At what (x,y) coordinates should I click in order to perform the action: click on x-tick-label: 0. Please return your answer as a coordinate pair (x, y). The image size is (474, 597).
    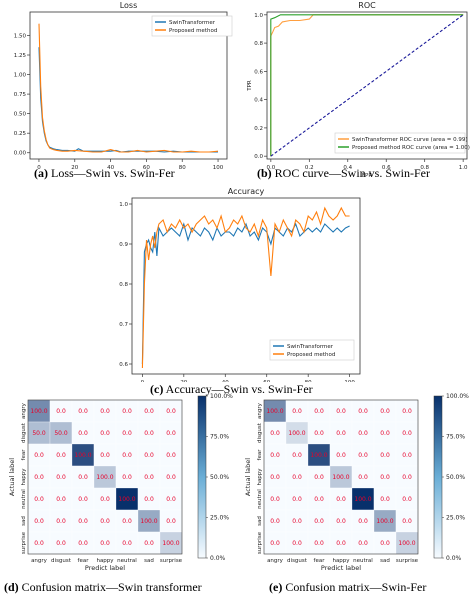
    Looking at the image, I should click on (143, 381).